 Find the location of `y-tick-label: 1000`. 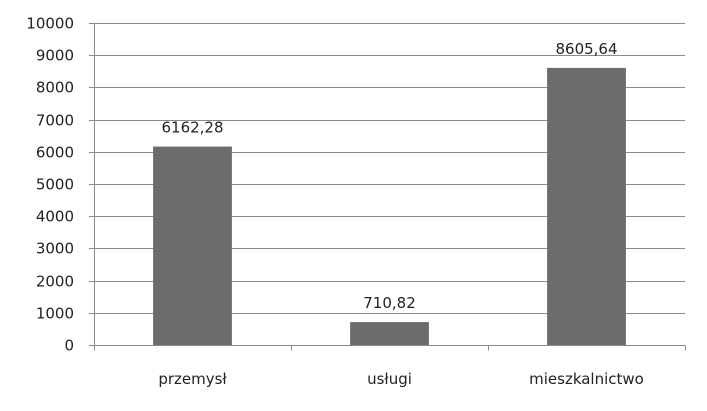

y-tick-label: 1000 is located at coordinates (55, 314).